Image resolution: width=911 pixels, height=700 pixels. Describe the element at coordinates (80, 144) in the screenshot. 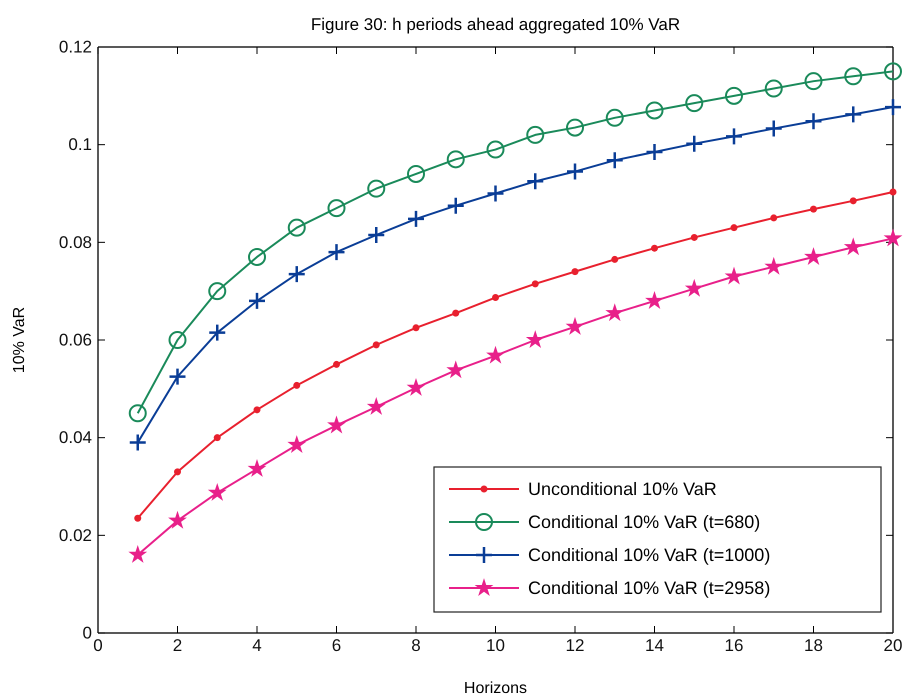

I see `y-tick-label: 0.1` at that location.